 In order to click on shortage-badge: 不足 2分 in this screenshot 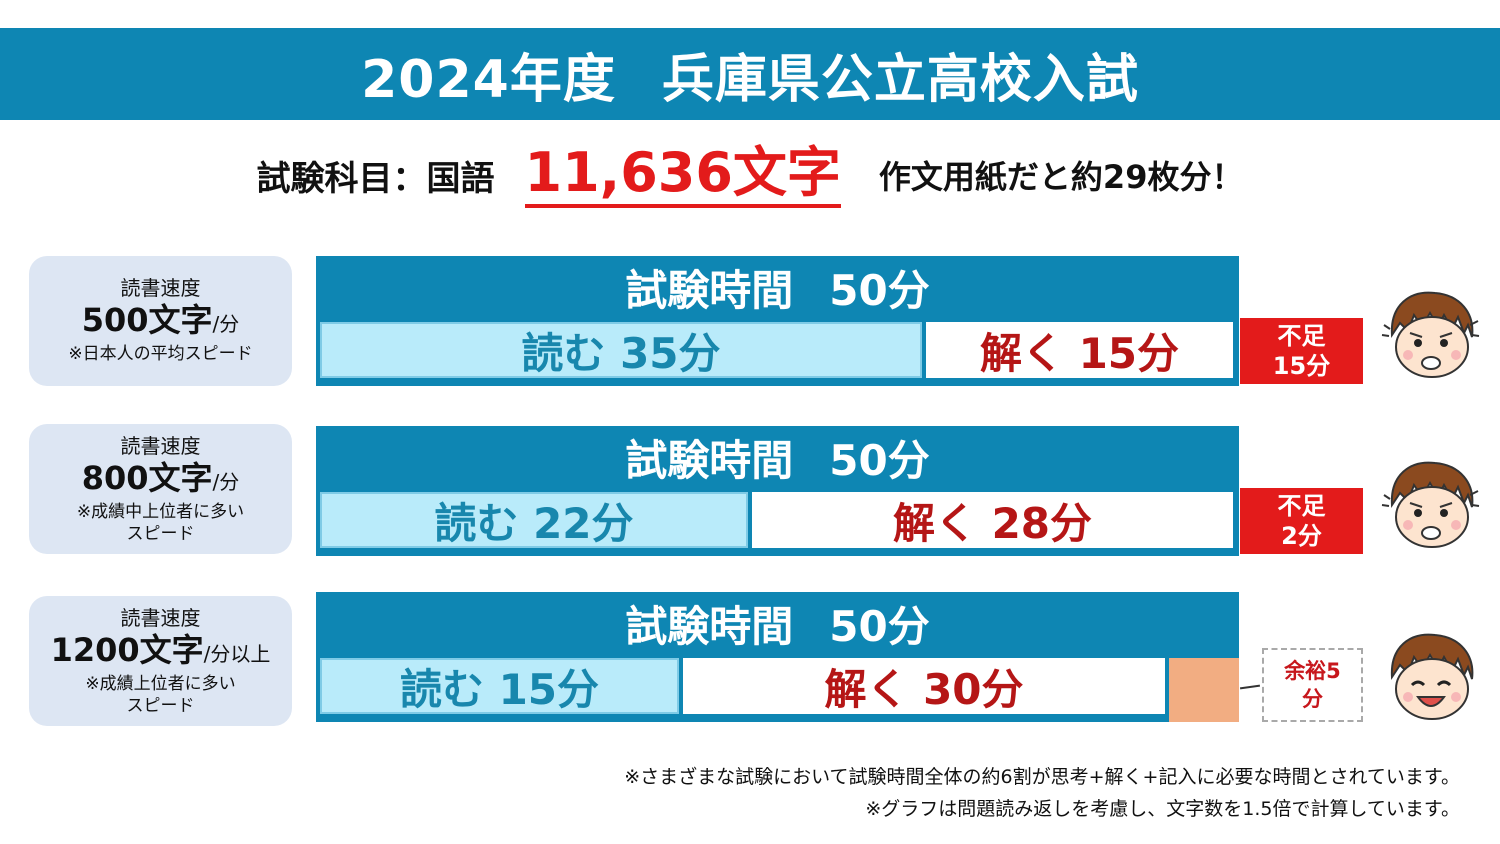, I will do `click(1301, 521)`.